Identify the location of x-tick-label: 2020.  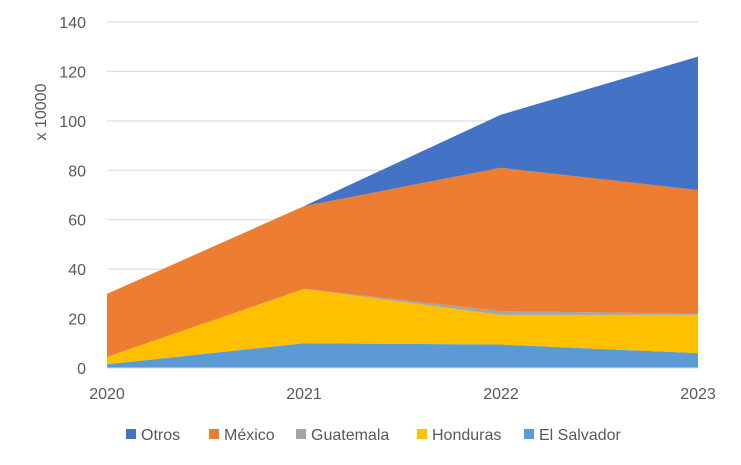
(107, 394).